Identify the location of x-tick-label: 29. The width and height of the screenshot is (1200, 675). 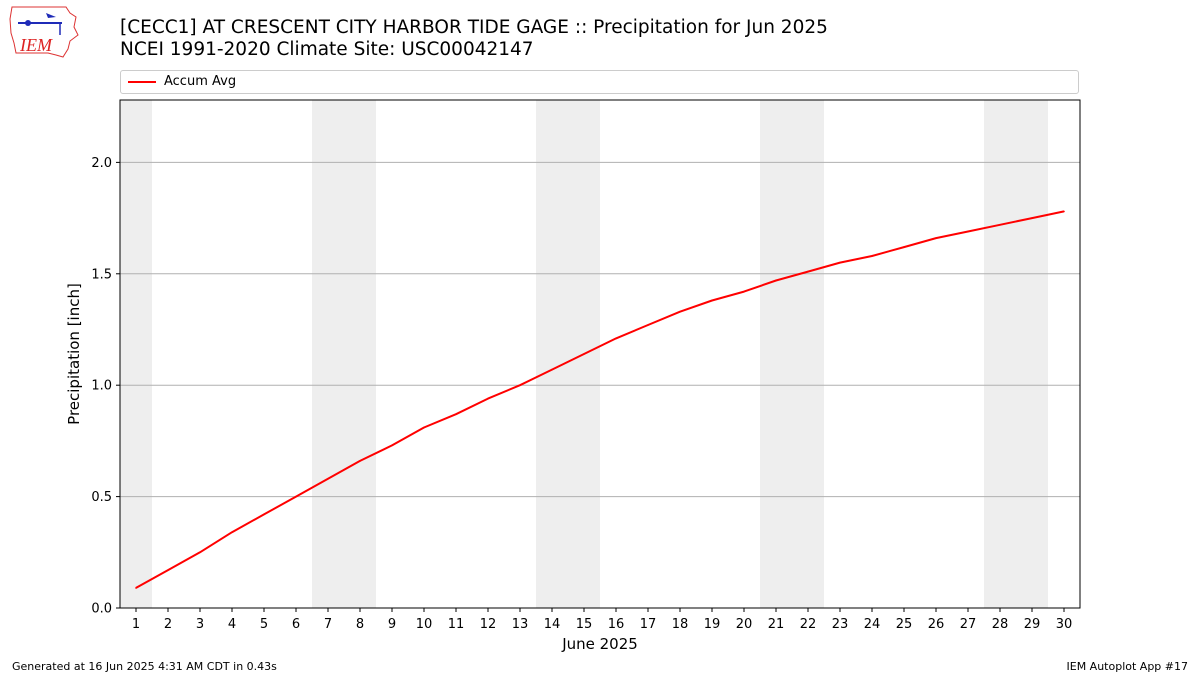
(1032, 624).